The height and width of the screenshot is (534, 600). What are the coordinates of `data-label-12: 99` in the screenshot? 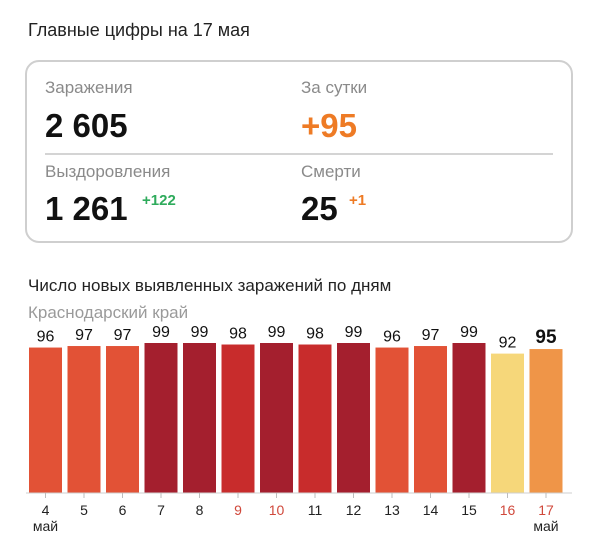 It's located at (354, 332).